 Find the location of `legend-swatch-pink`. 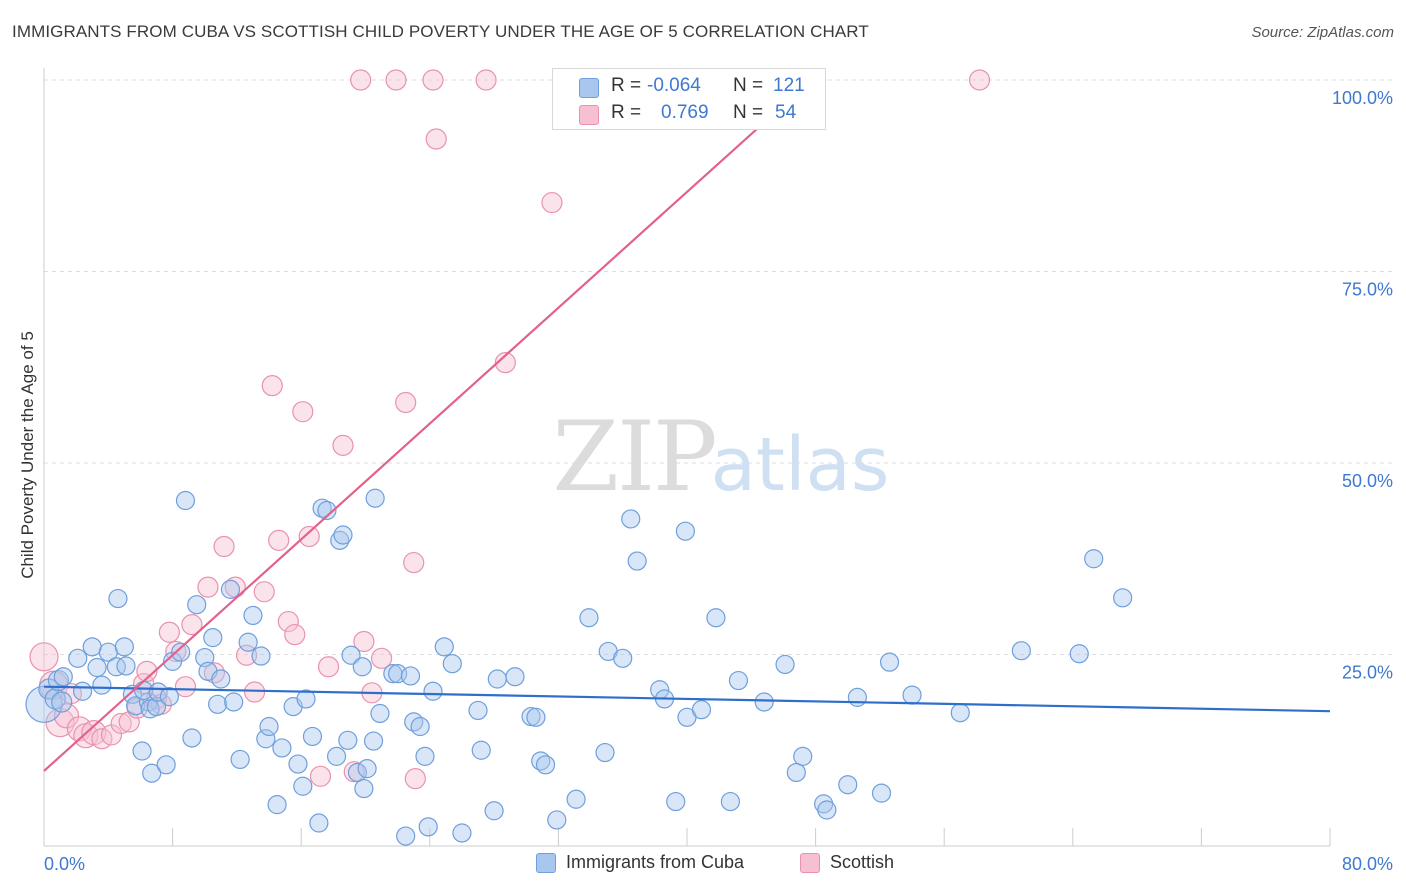

legend-swatch-pink is located at coordinates (810, 862).